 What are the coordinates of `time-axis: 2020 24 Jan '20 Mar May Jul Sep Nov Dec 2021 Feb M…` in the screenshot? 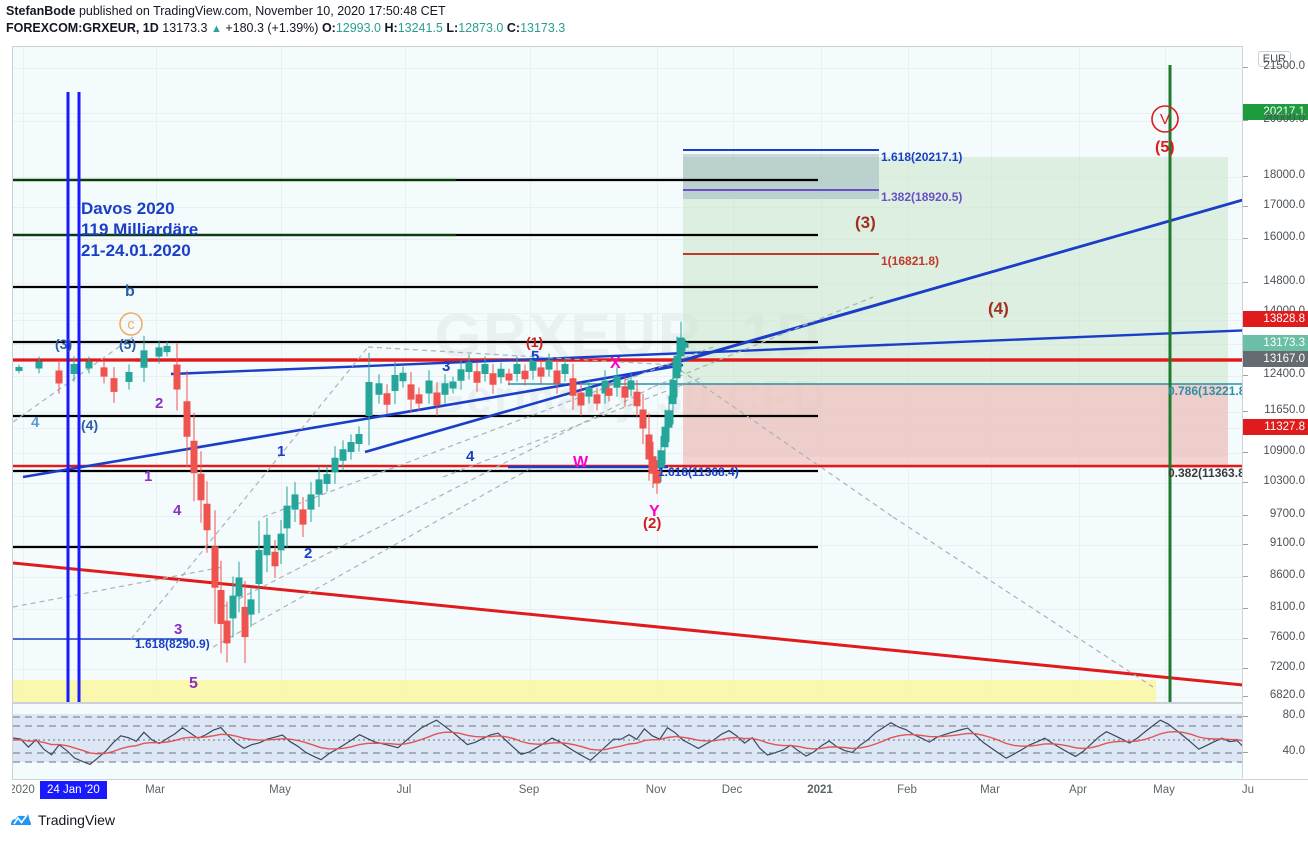 It's located at (660, 791).